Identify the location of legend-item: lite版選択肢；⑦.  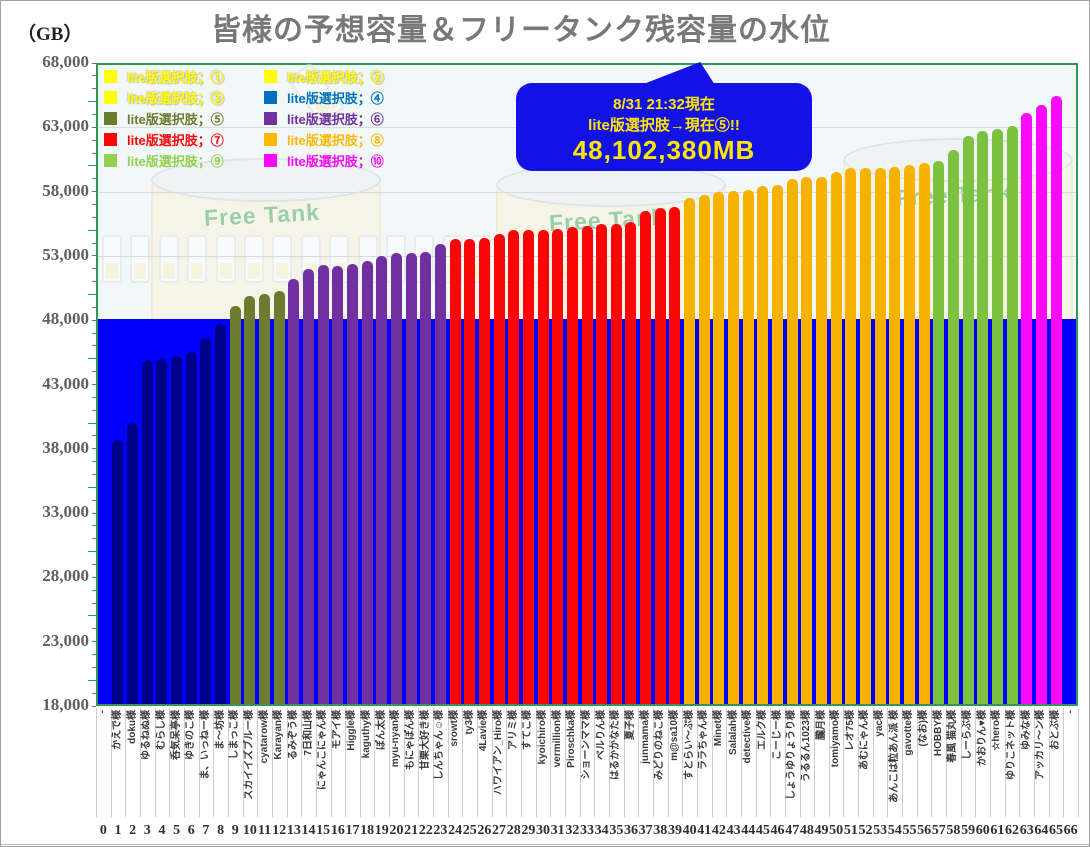
(184, 140).